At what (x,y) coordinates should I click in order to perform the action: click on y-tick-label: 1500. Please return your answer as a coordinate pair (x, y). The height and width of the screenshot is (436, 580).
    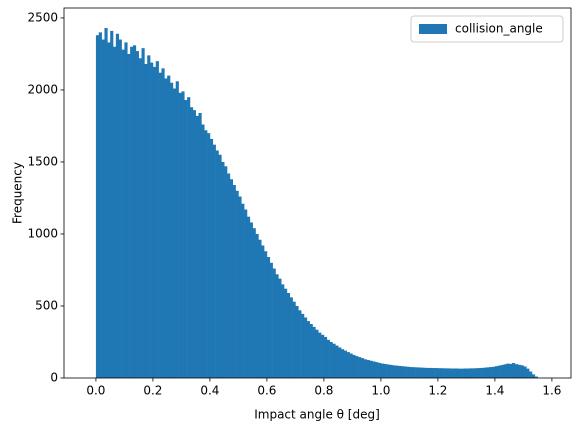
    Looking at the image, I should click on (42, 161).